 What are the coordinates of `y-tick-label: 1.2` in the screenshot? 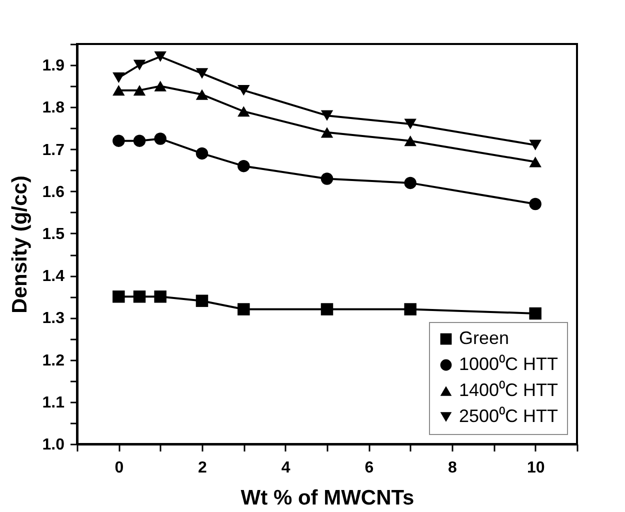 It's located at (53, 361).